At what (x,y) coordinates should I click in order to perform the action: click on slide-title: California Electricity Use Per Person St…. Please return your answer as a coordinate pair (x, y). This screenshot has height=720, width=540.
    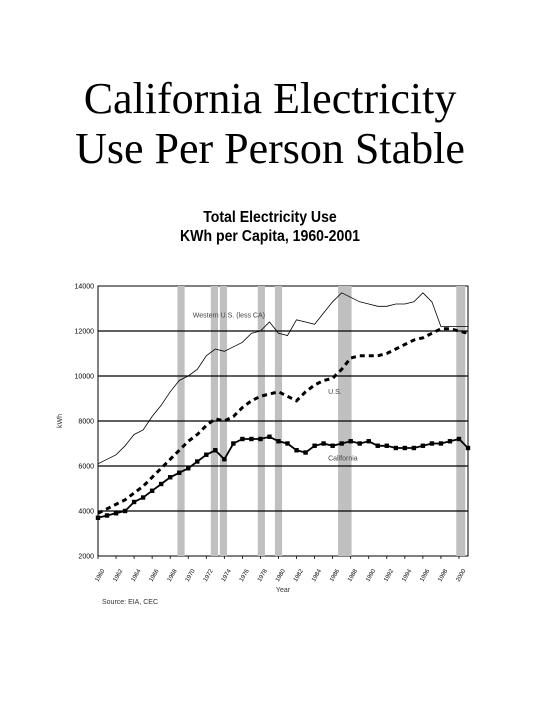
    Looking at the image, I should click on (270, 124).